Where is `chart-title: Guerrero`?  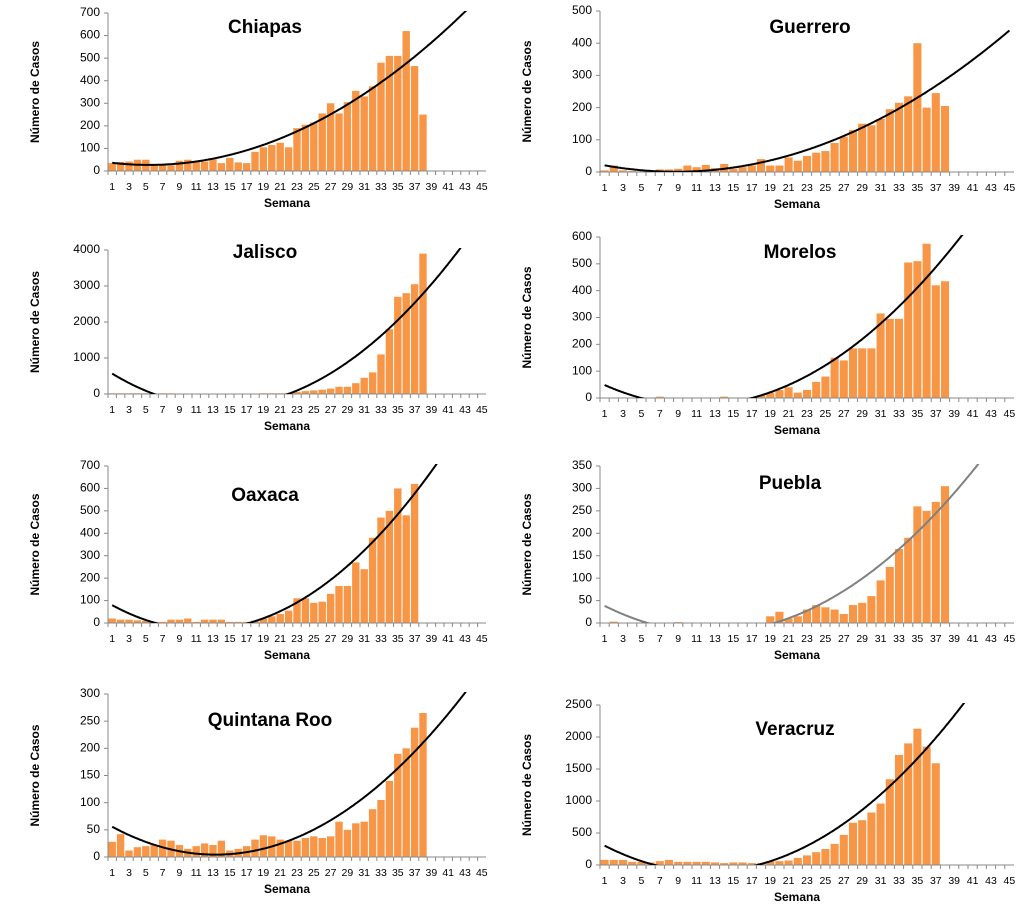
chart-title: Guerrero is located at coordinates (809, 27).